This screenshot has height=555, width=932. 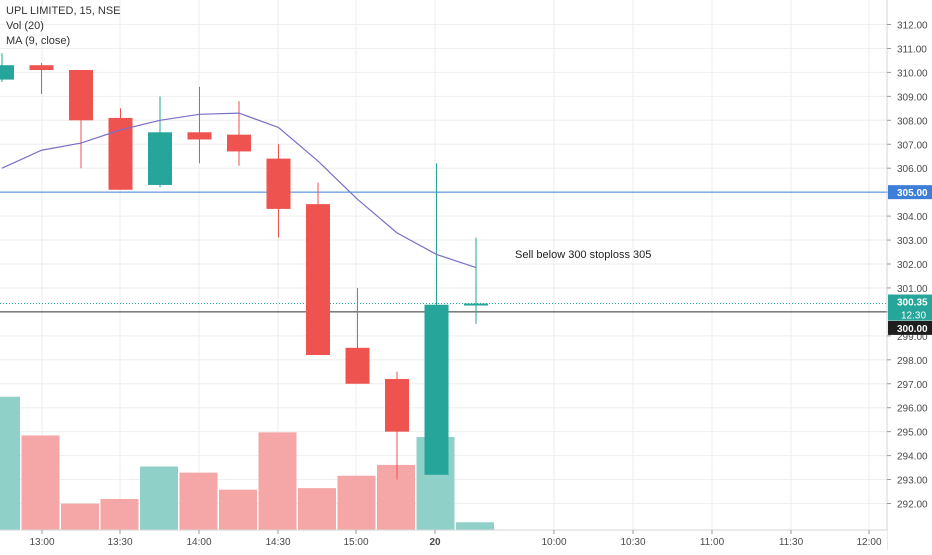 I want to click on price-tick-label: 296.00, so click(x=912, y=409).